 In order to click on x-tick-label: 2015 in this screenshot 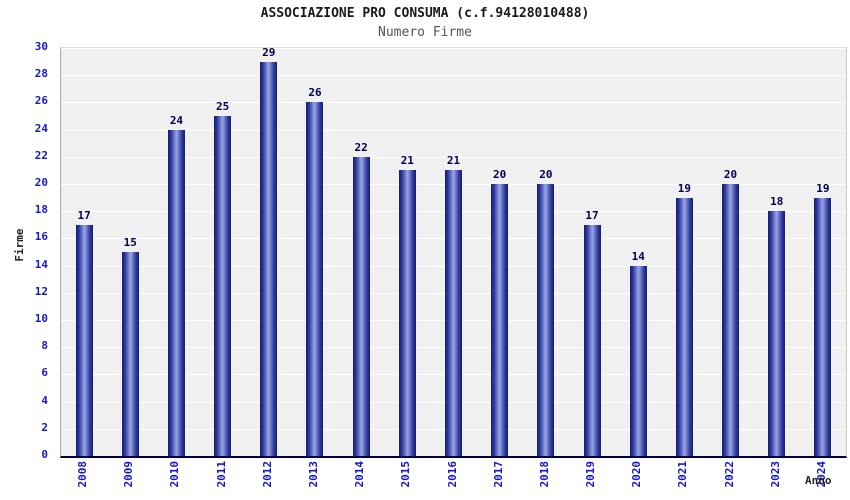, I will do `click(406, 474)`.